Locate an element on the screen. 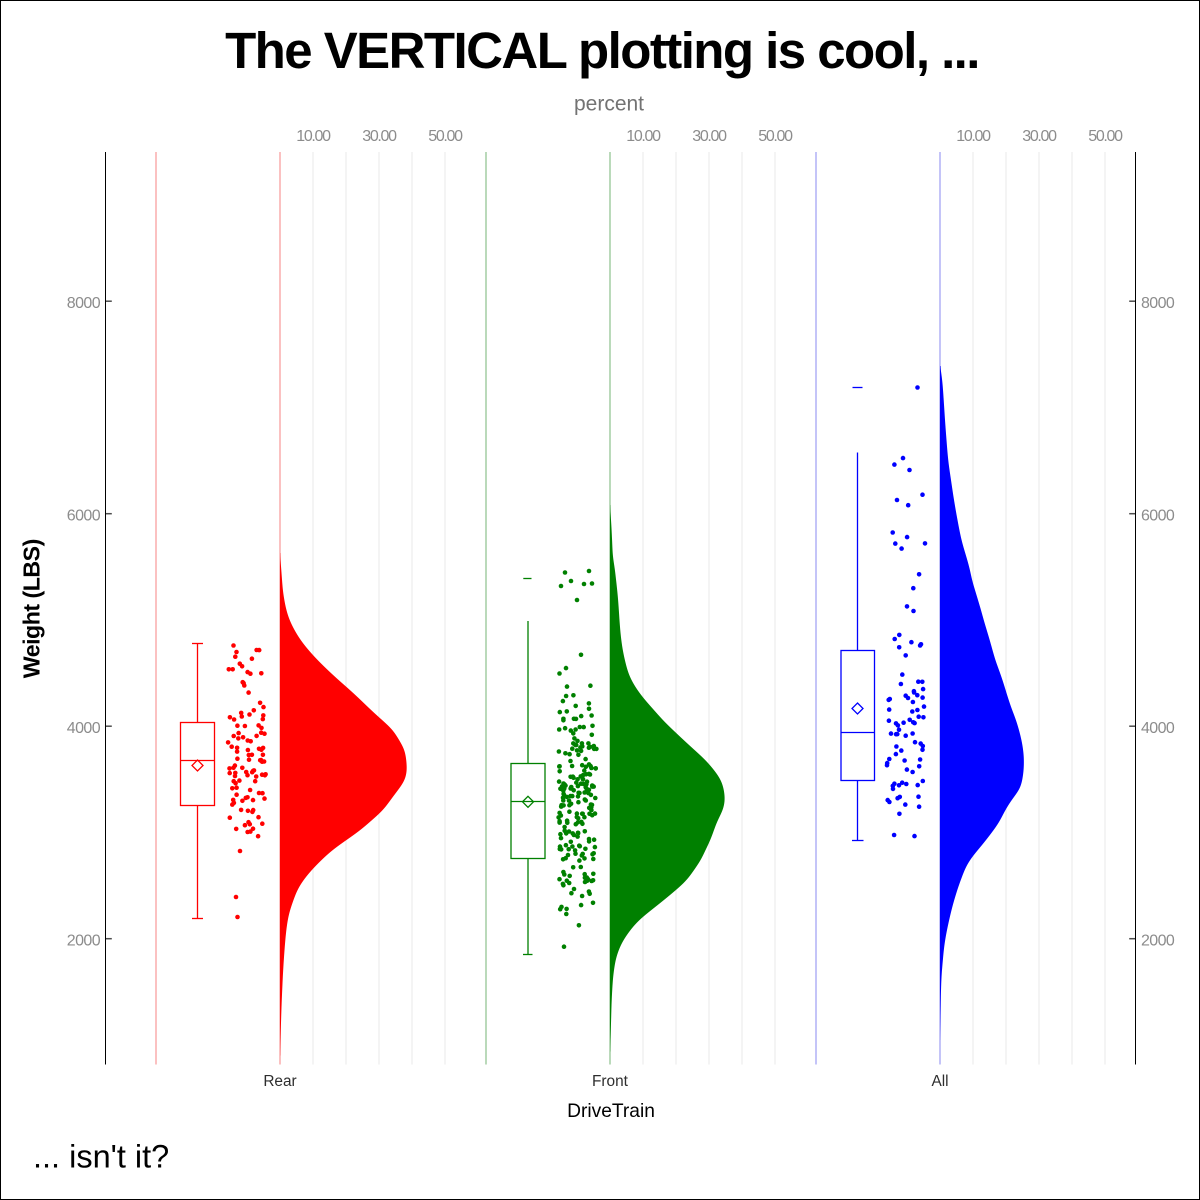  svg-text: ... isn't it? is located at coordinates (101, 1157).